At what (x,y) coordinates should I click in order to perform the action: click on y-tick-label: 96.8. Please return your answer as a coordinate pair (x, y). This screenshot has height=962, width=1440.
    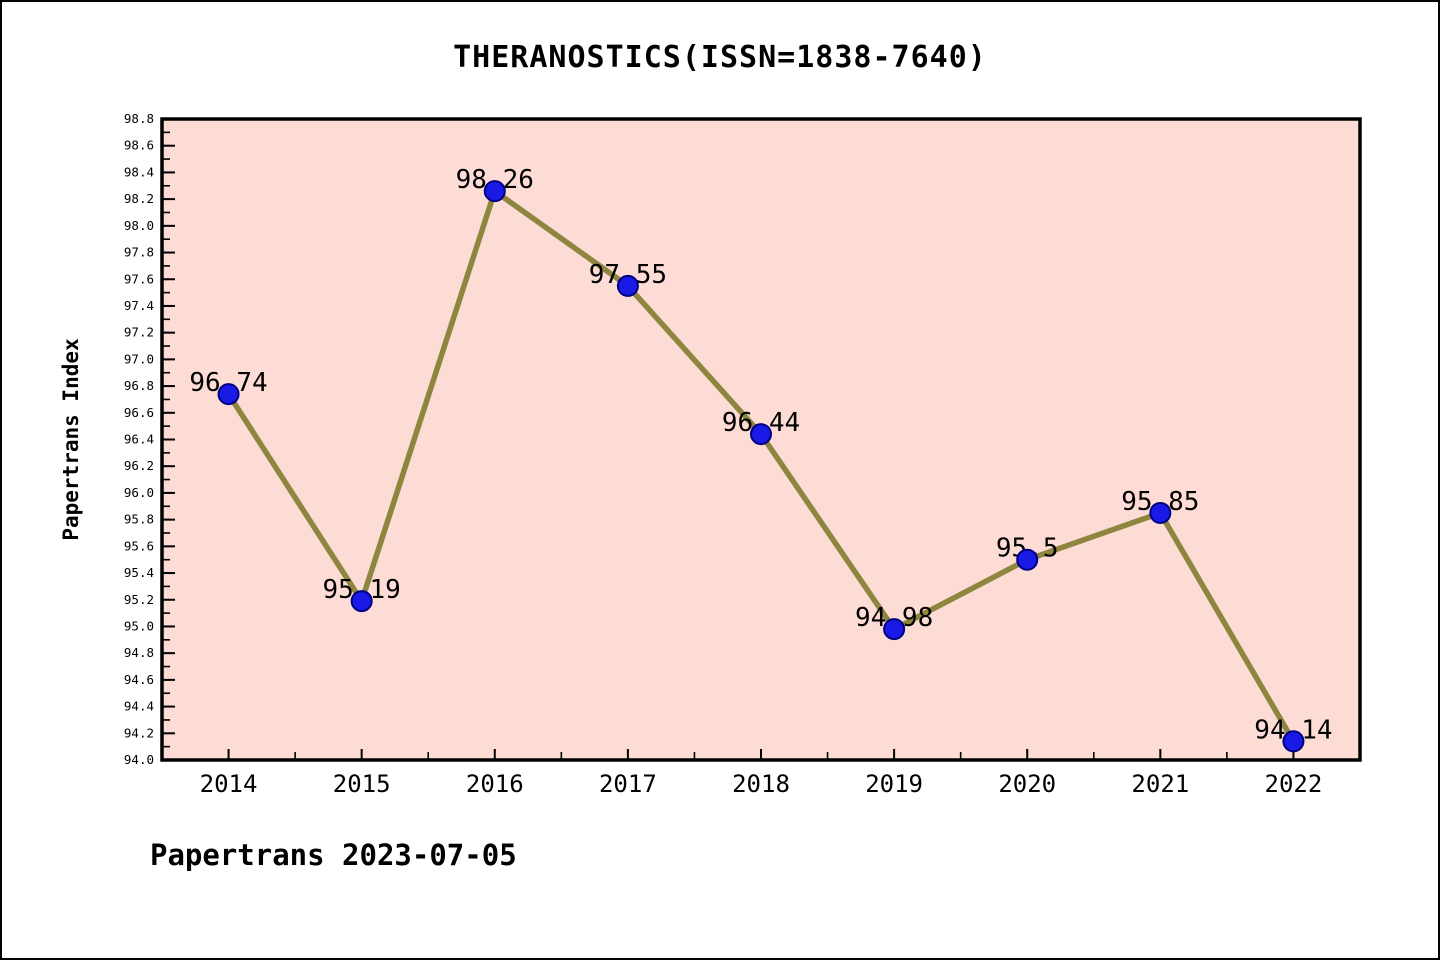
    Looking at the image, I should click on (139, 385).